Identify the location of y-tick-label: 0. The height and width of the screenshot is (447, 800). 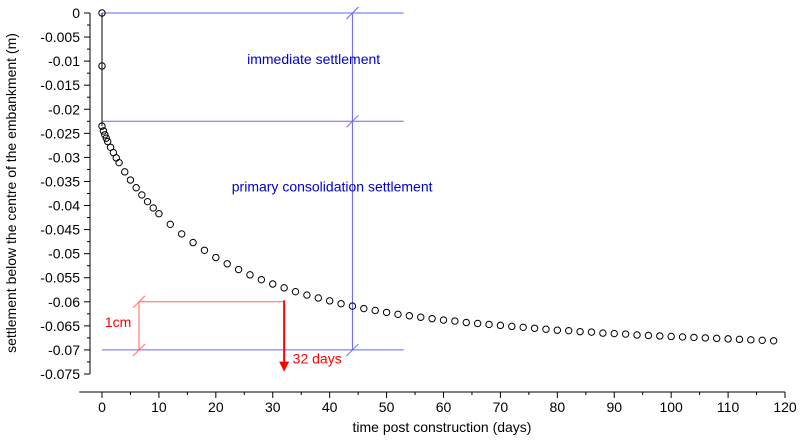
(76, 13).